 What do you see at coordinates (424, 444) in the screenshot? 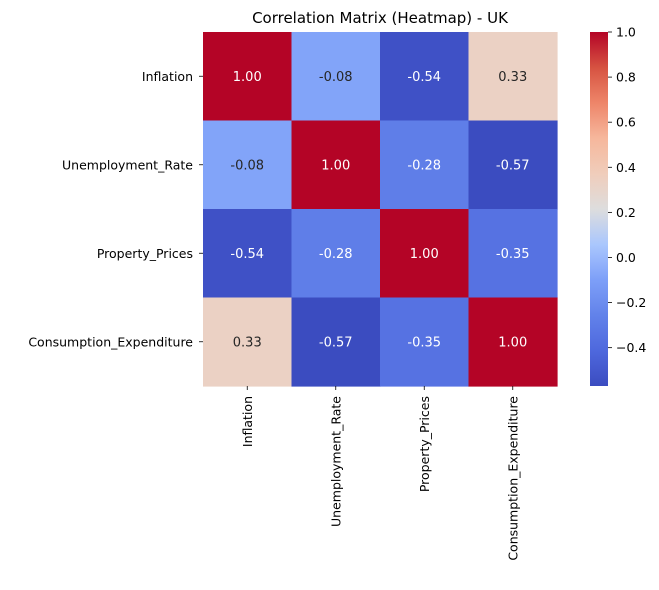
I see `x-tick-label: Property_Prices` at bounding box center [424, 444].